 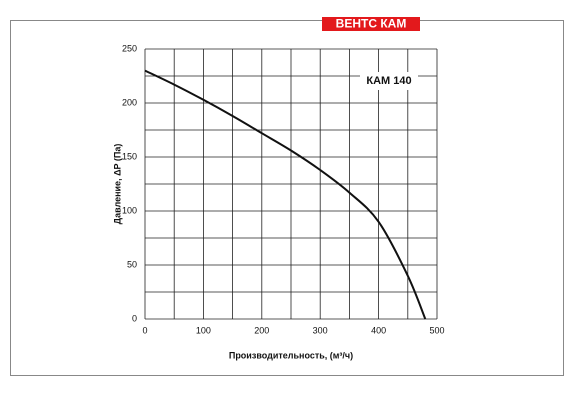 I want to click on legend-label: КАМ 140, so click(x=388, y=81).